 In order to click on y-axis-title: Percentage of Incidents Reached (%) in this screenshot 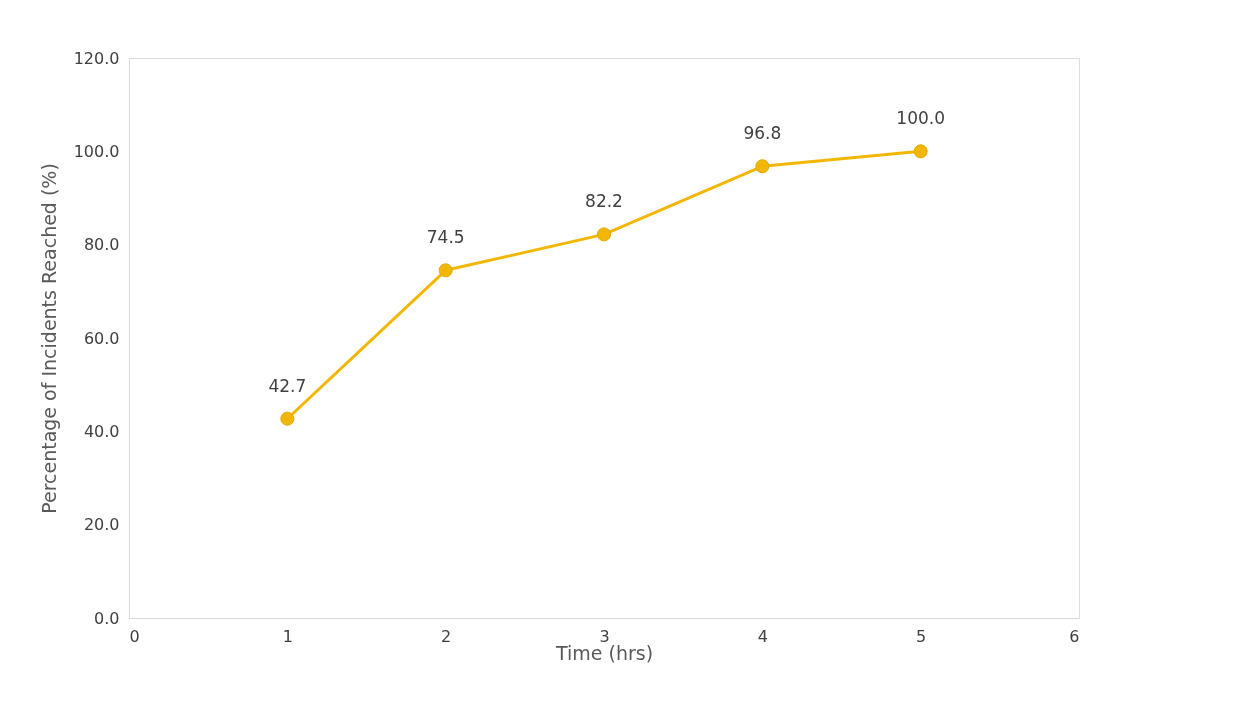, I will do `click(48, 338)`.